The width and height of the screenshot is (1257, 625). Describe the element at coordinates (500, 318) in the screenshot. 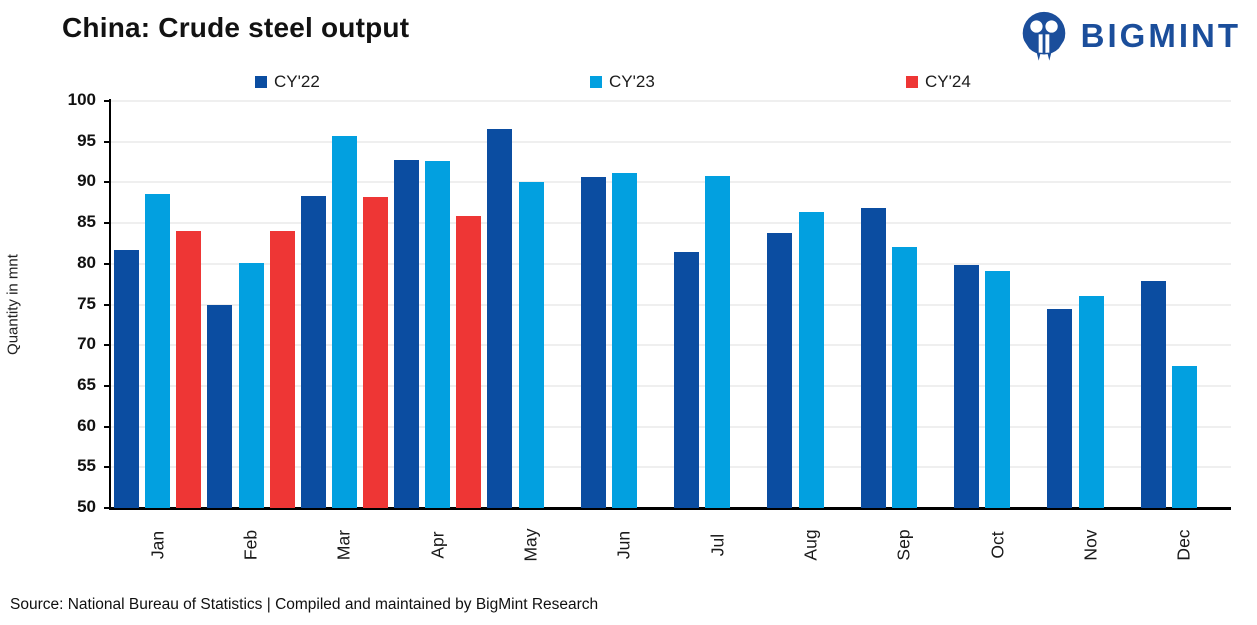

I see `bar-CY22-May` at that location.